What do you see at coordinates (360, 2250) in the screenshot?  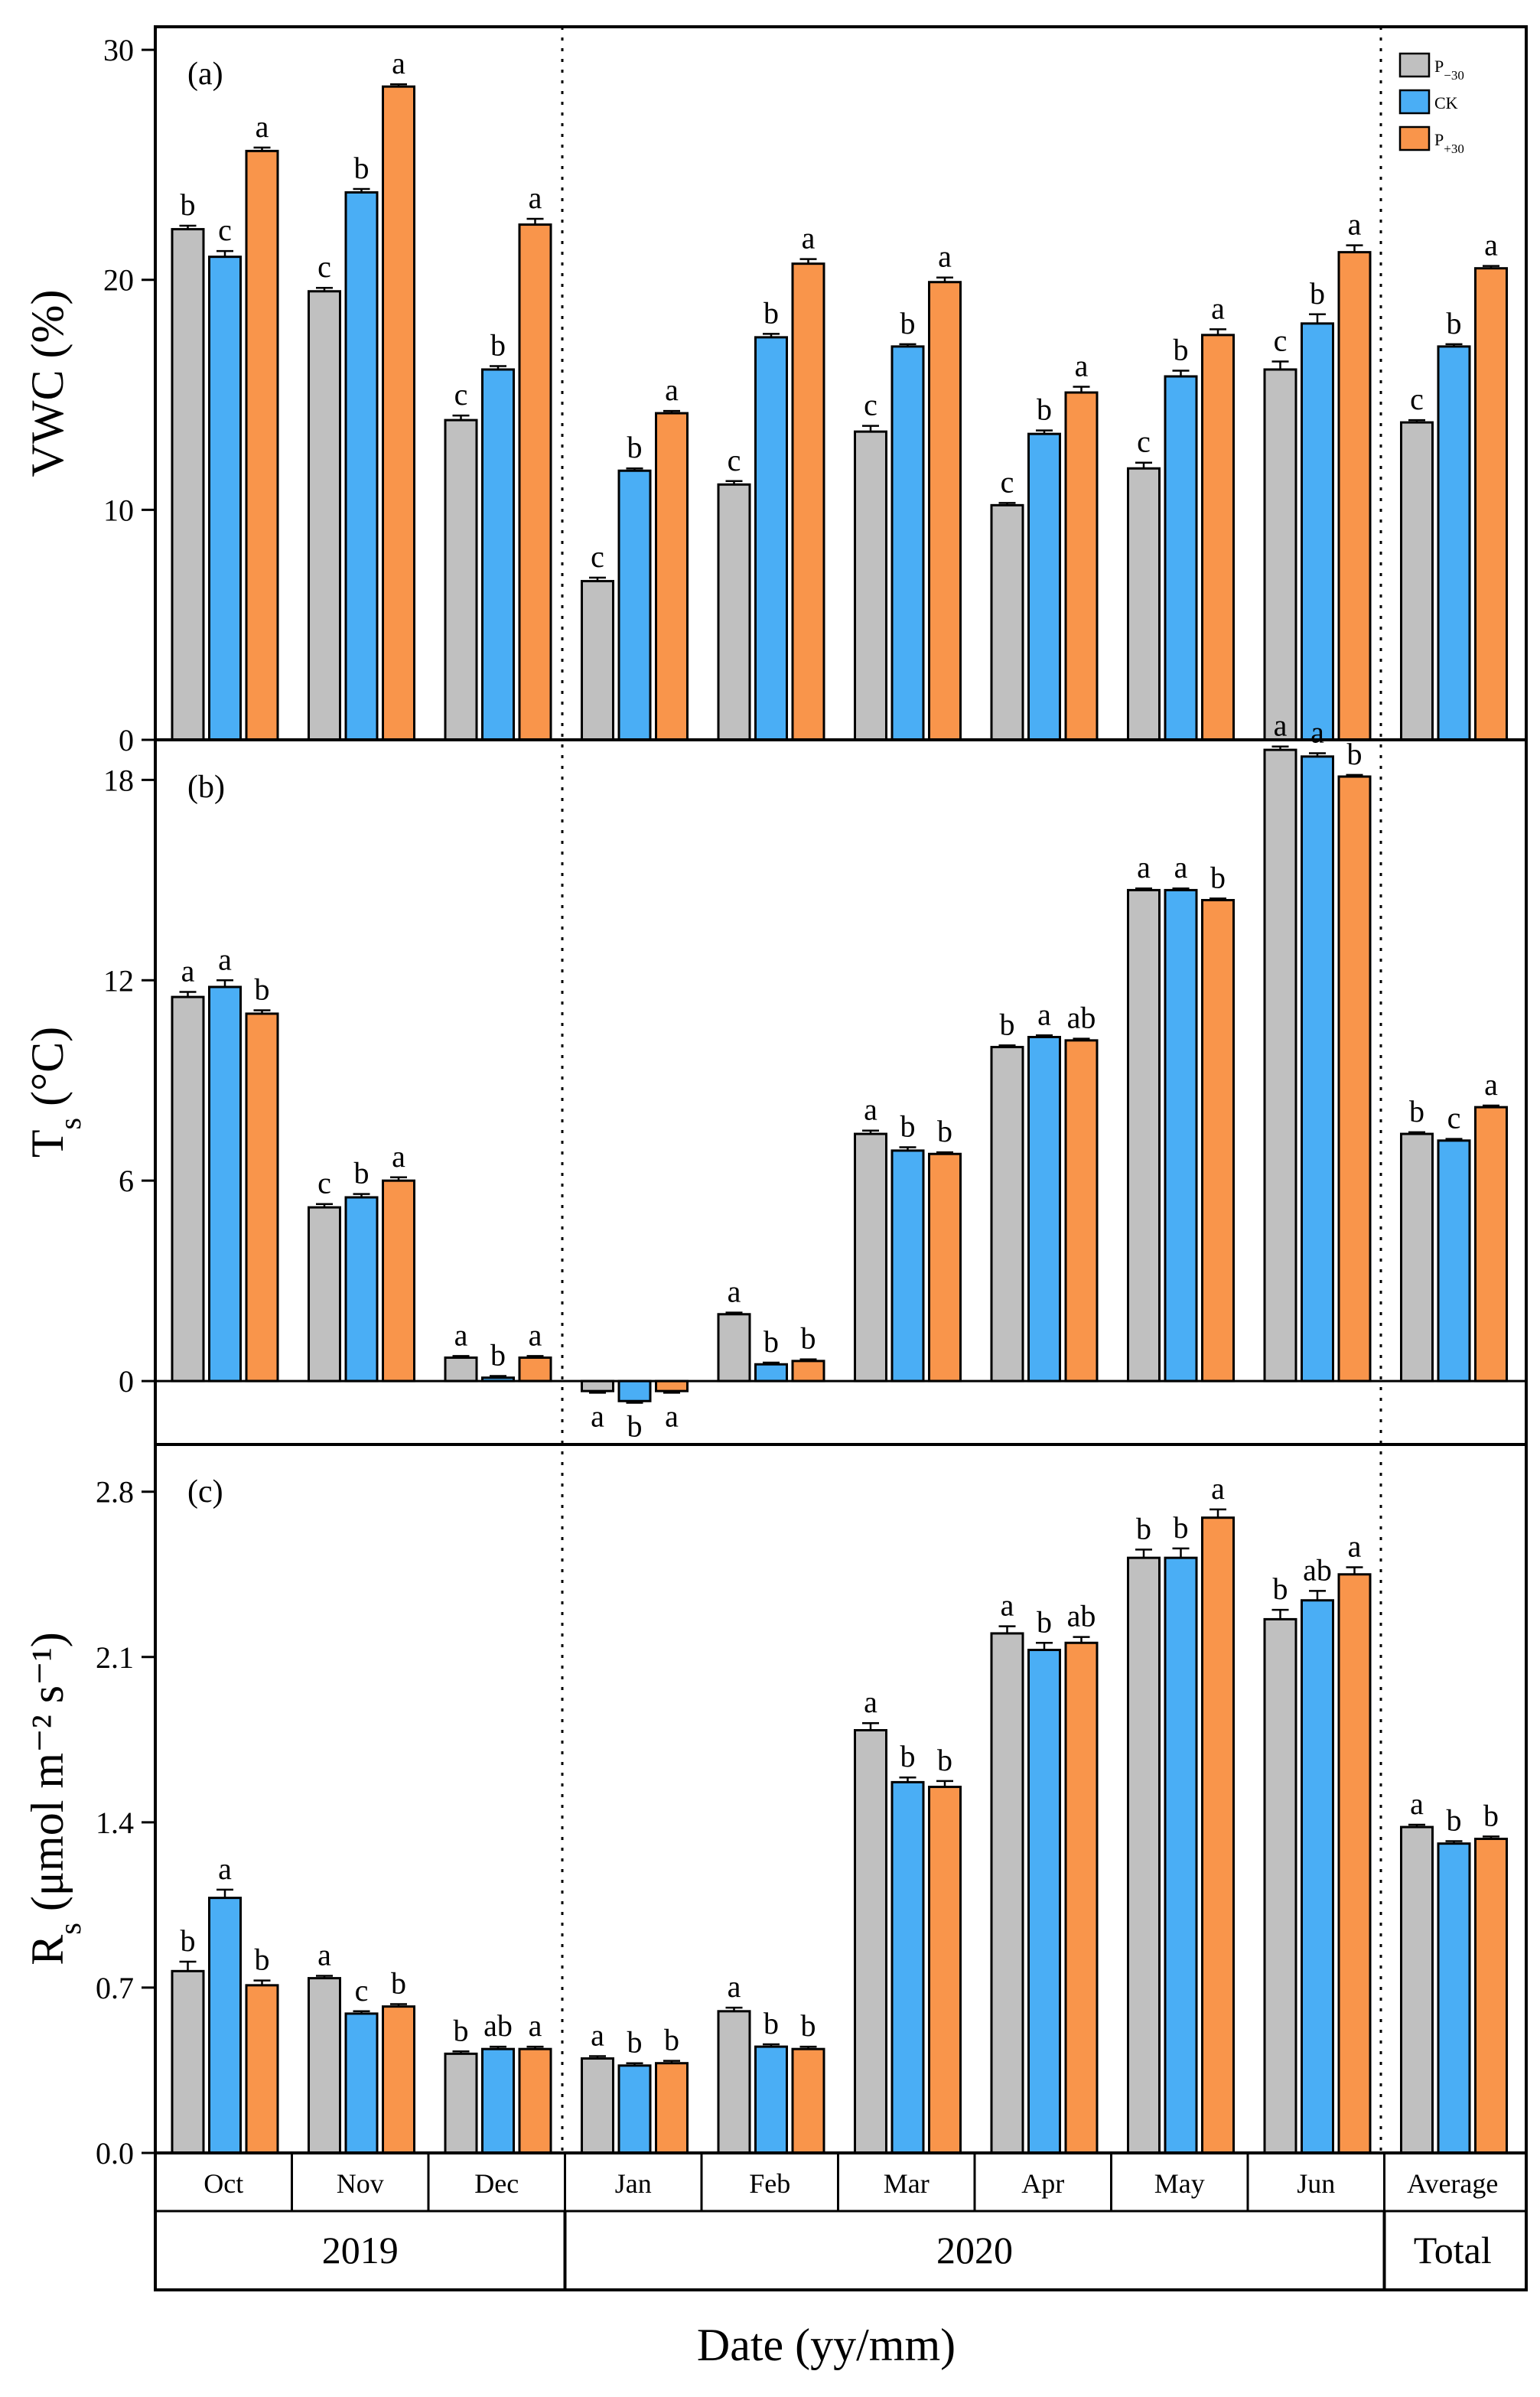 I see `year-label: 2019` at bounding box center [360, 2250].